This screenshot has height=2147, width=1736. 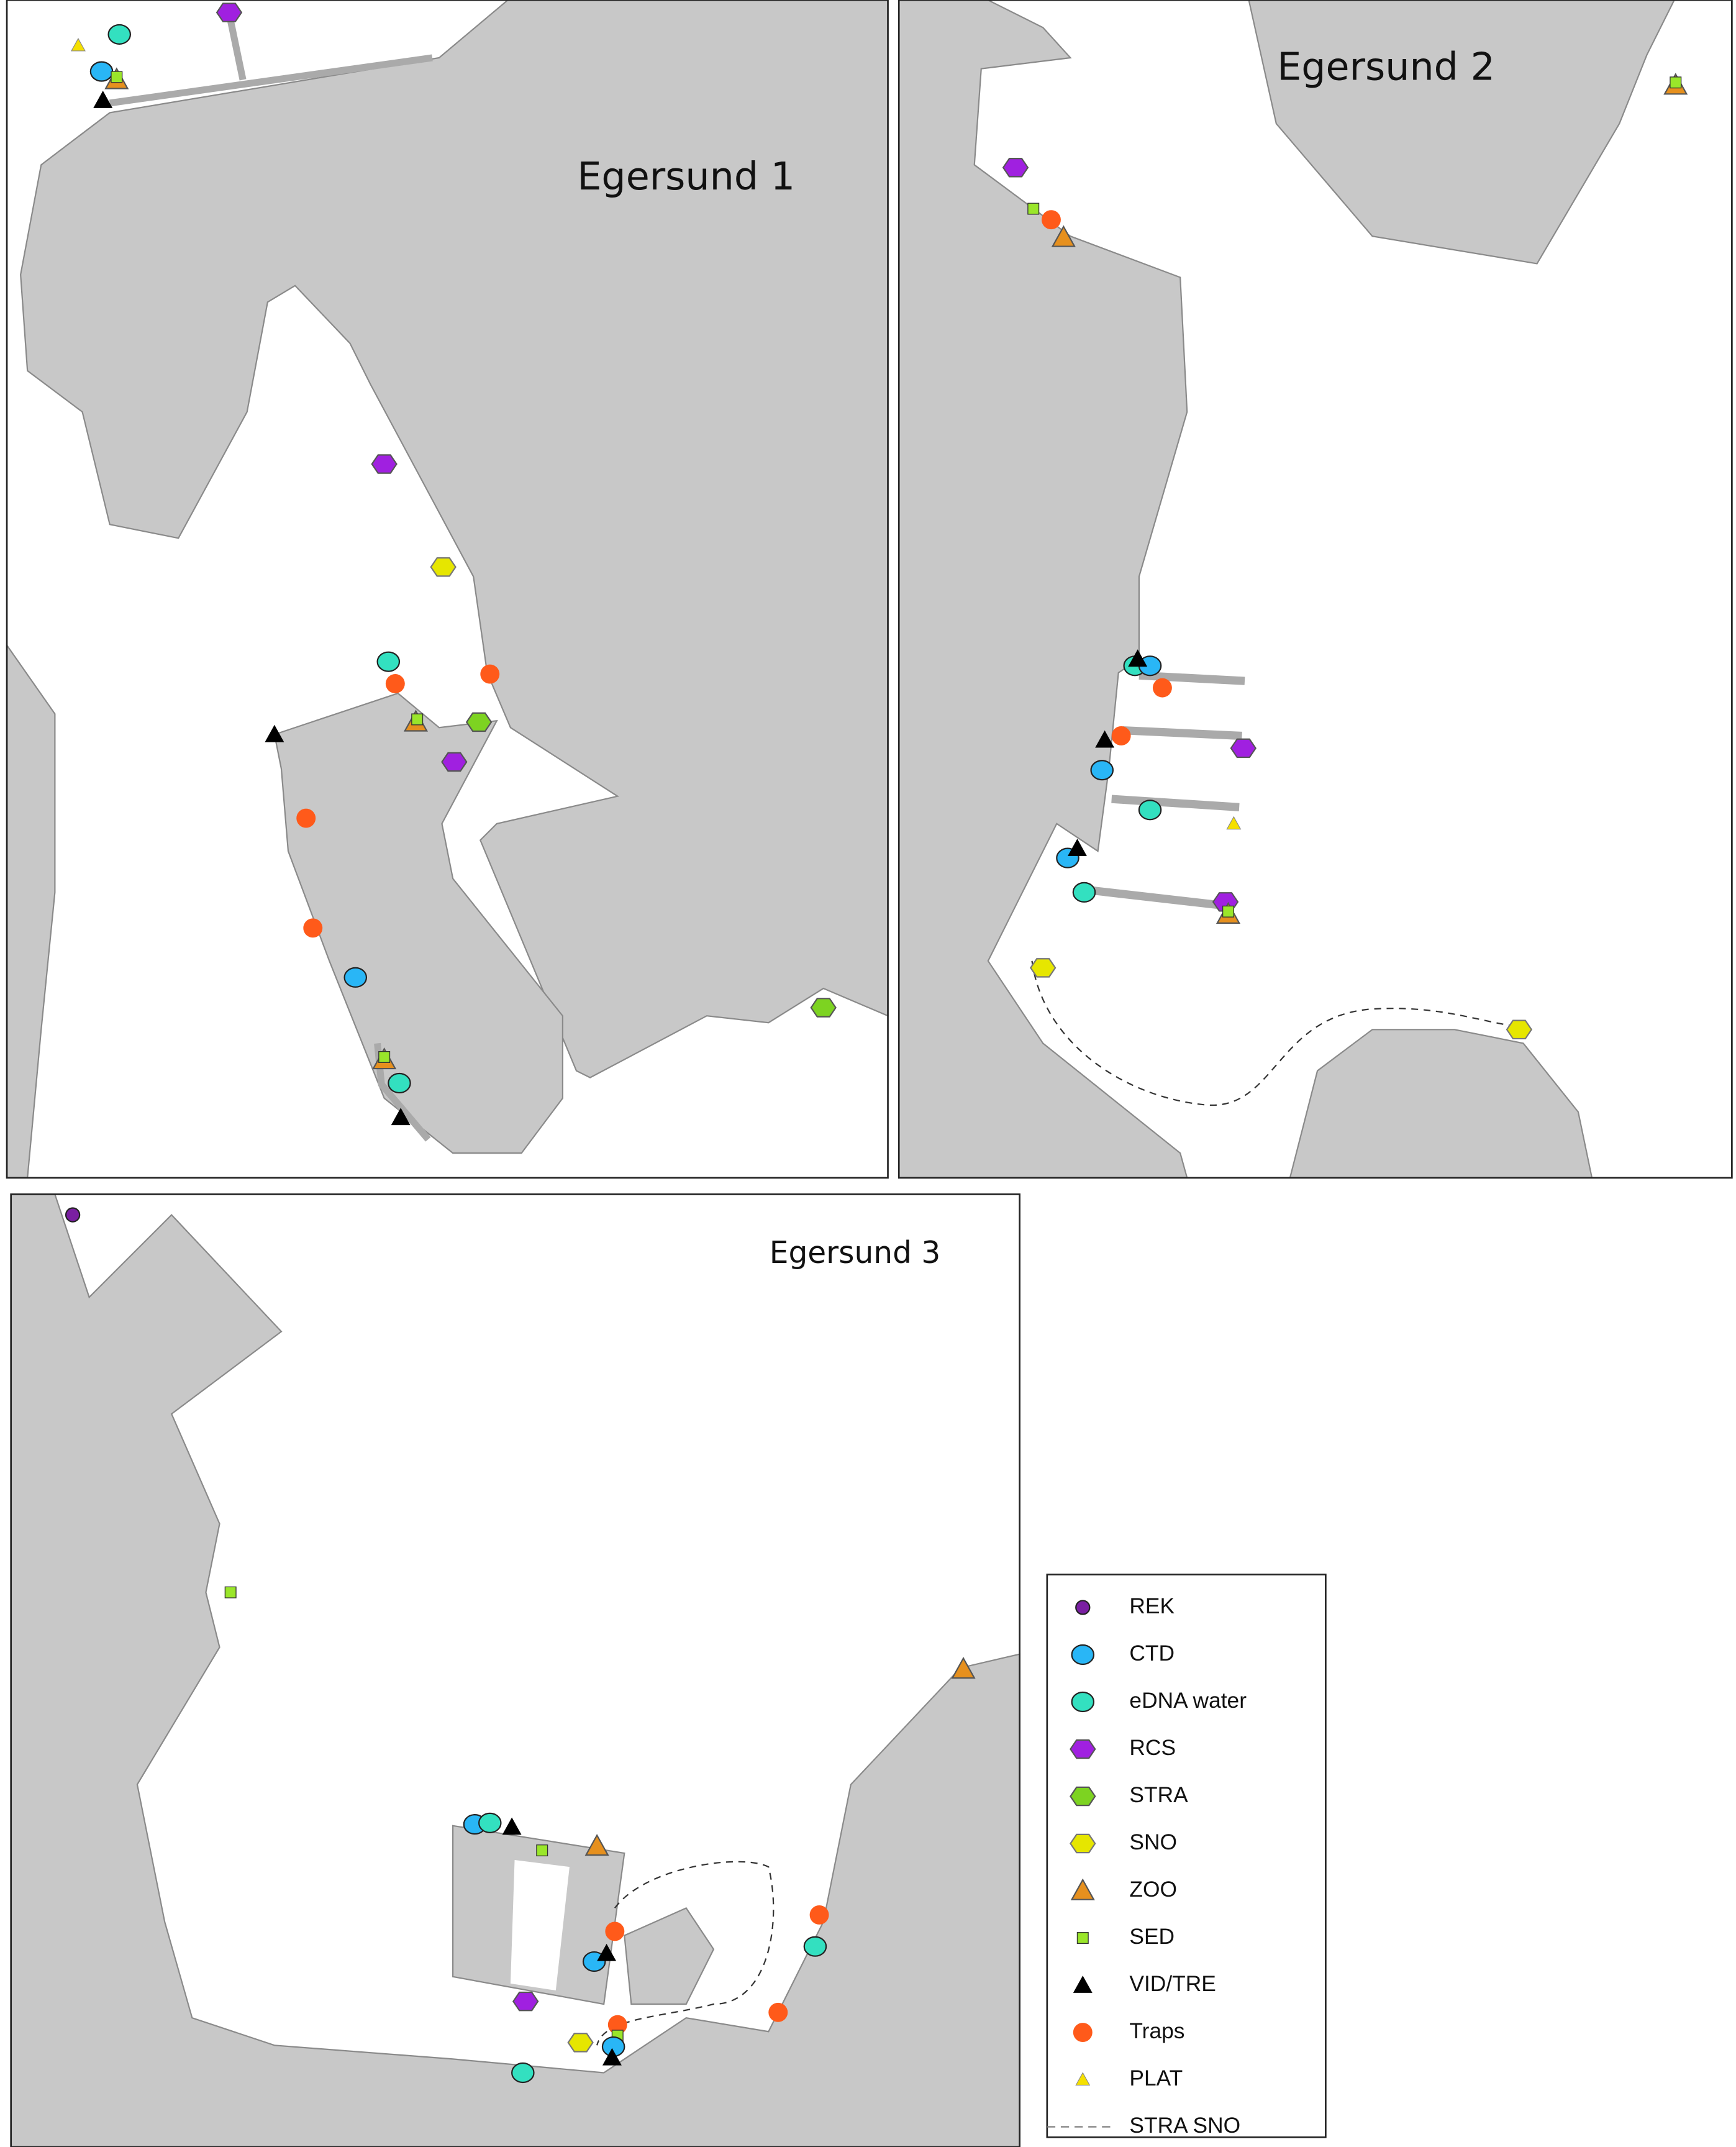 I want to click on panel-title: Egersund 1, so click(x=686, y=176).